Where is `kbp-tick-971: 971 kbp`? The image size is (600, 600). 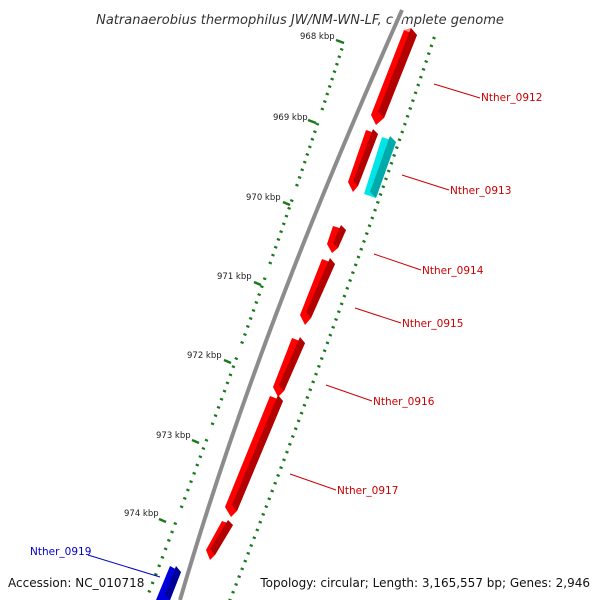 kbp-tick-971: 971 kbp is located at coordinates (239, 279).